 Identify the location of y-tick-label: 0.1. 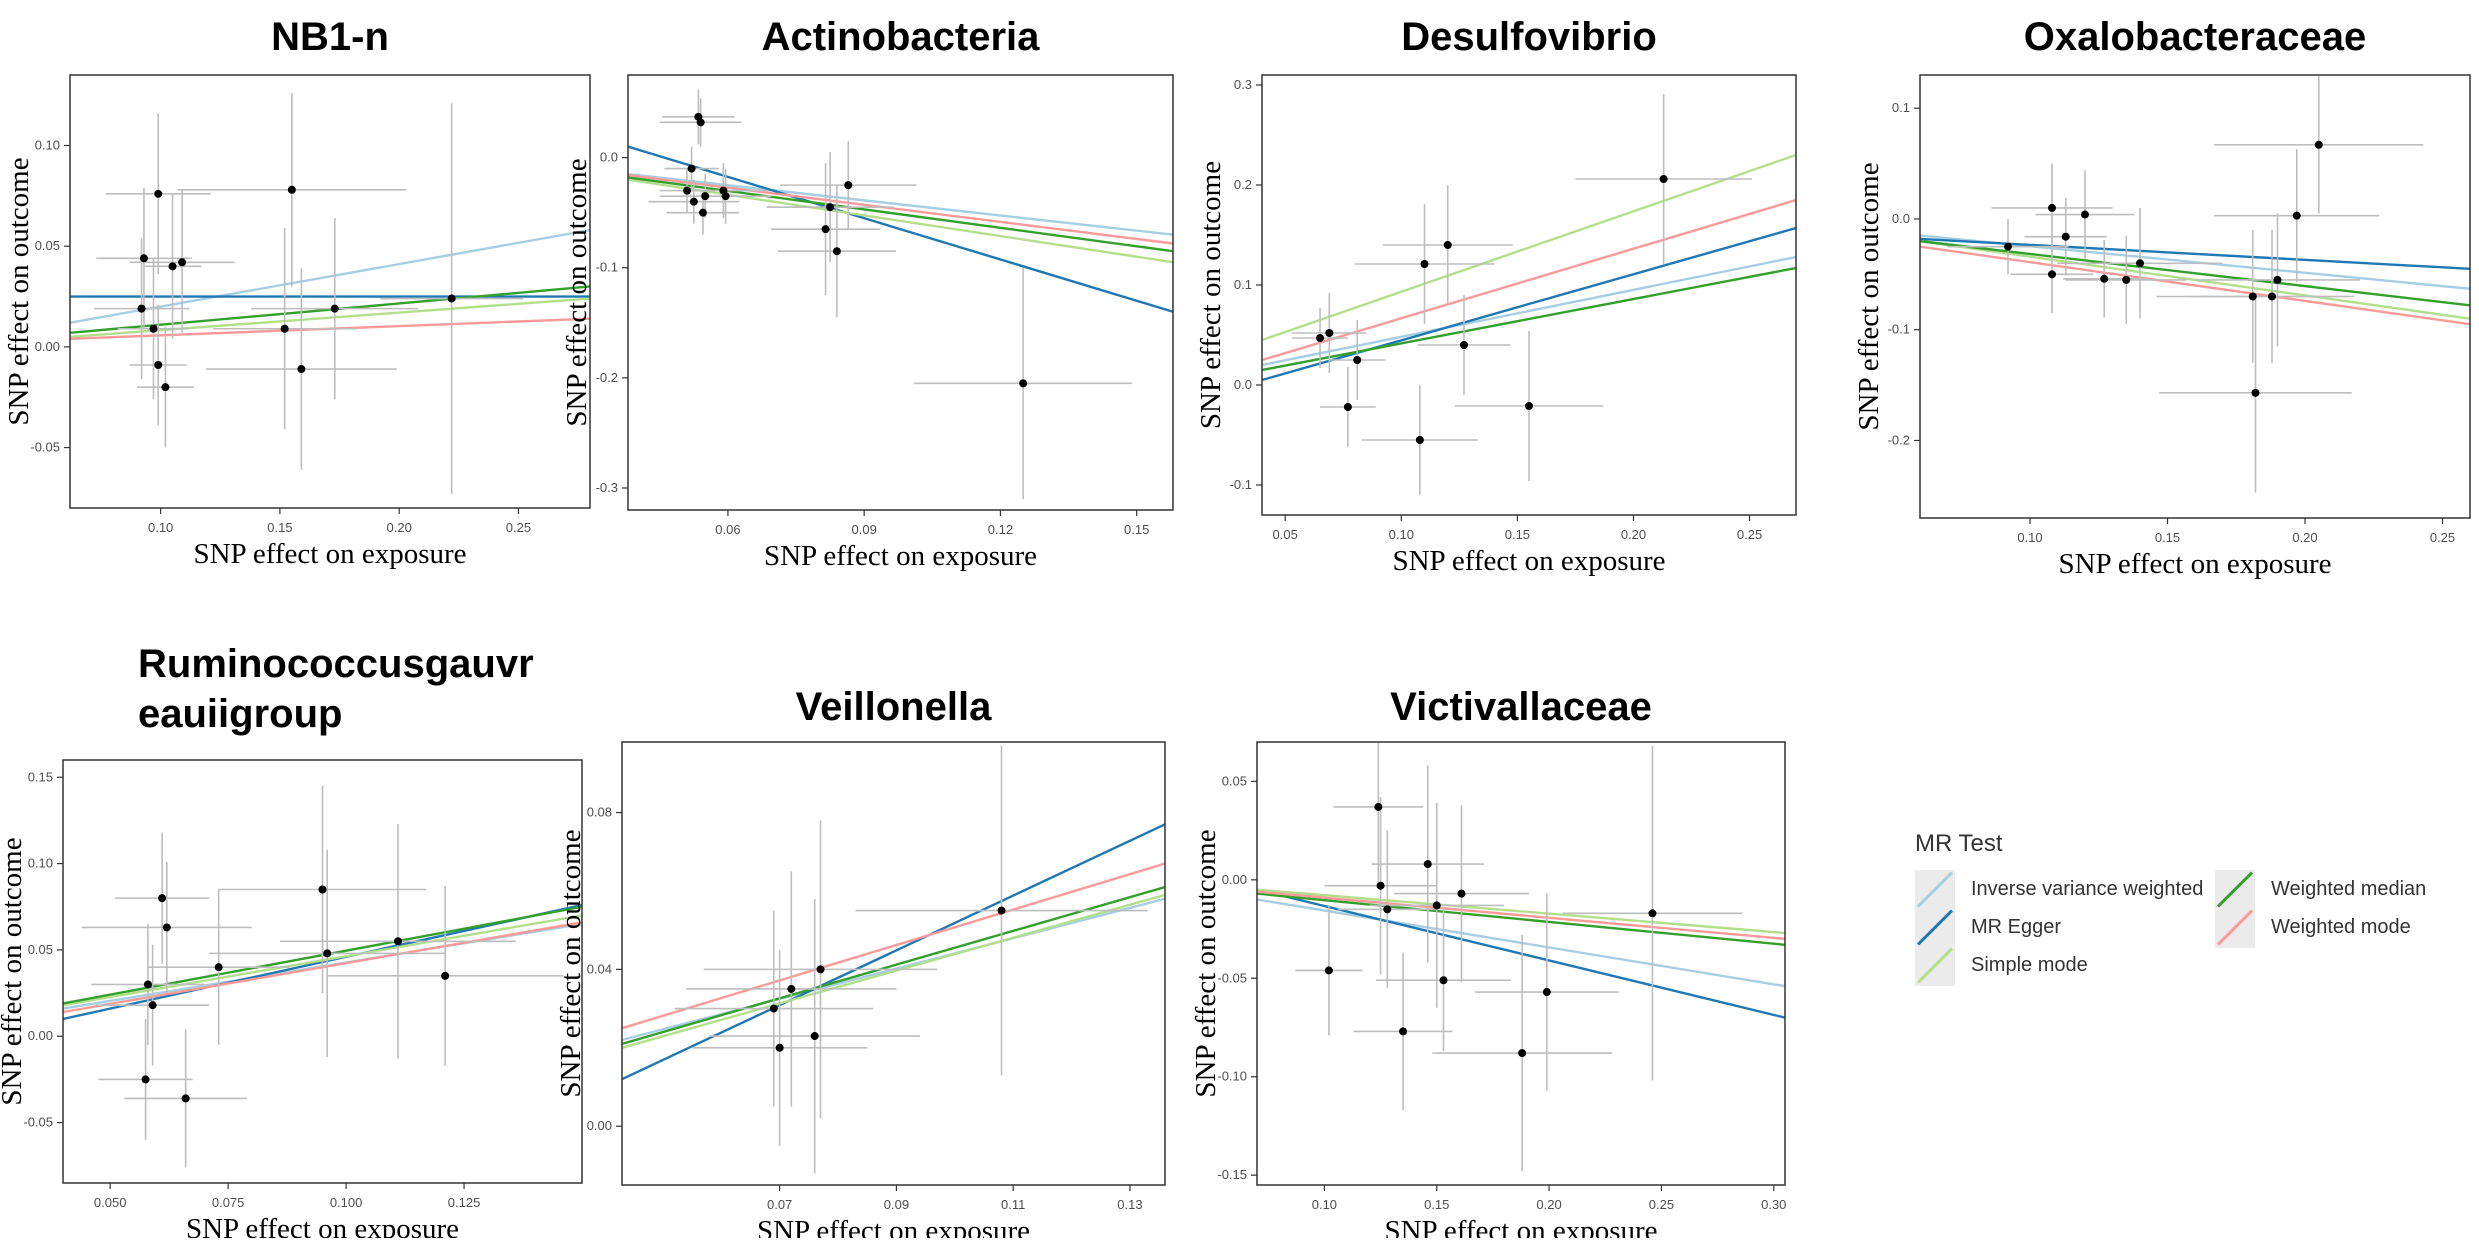
(1243, 284).